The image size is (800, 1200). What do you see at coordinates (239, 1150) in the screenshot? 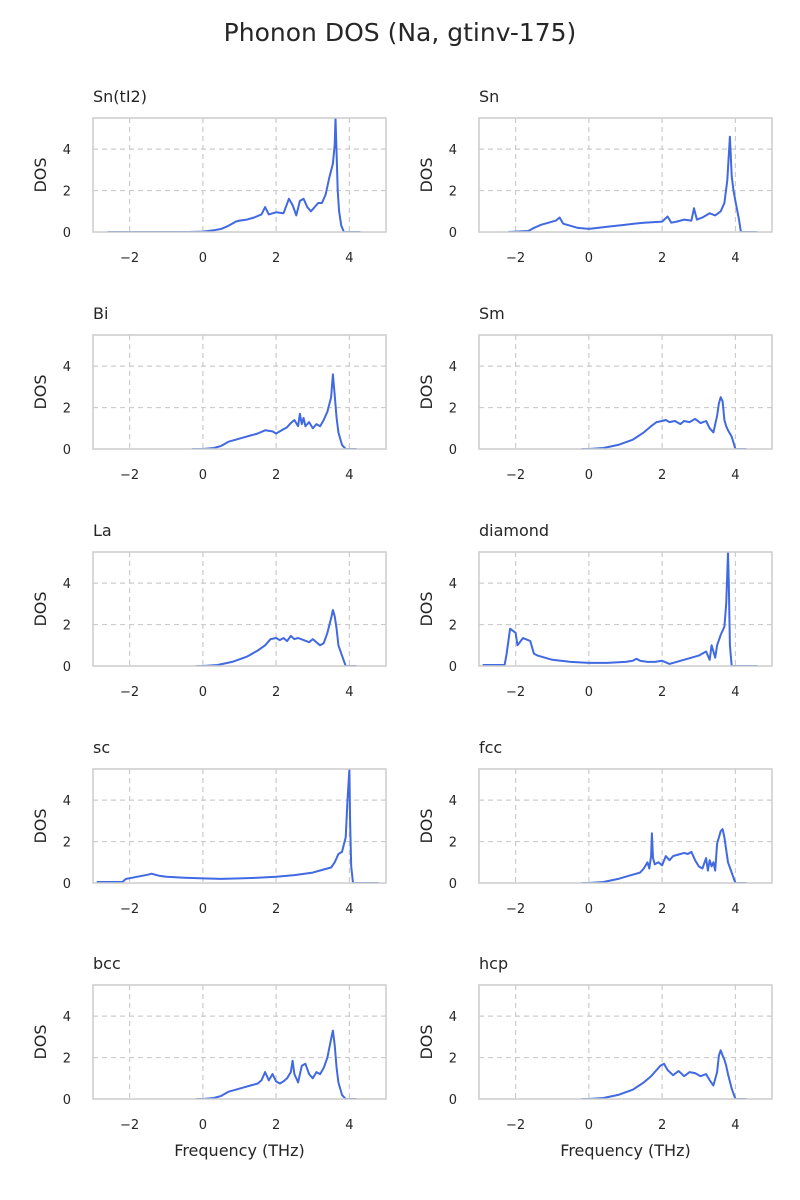
I see `x-axis-label: Frequency (THz)` at bounding box center [239, 1150].